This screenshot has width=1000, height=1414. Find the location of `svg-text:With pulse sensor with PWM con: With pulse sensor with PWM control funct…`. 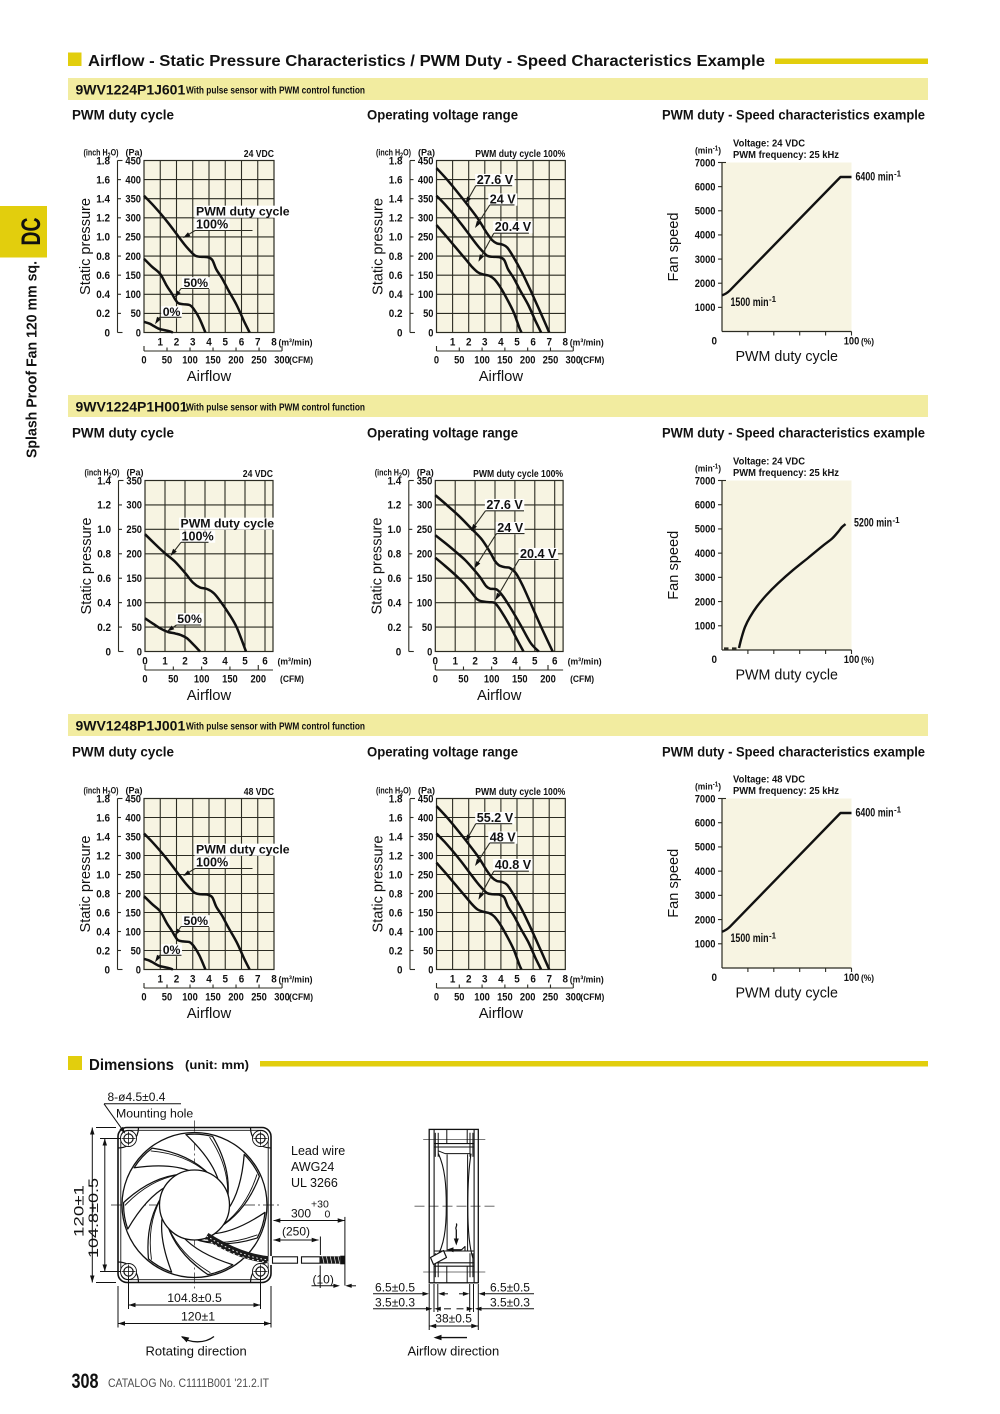

svg-text:With pulse sensor with PWM con: With pulse sensor with PWM control funct… is located at coordinates (275, 727).